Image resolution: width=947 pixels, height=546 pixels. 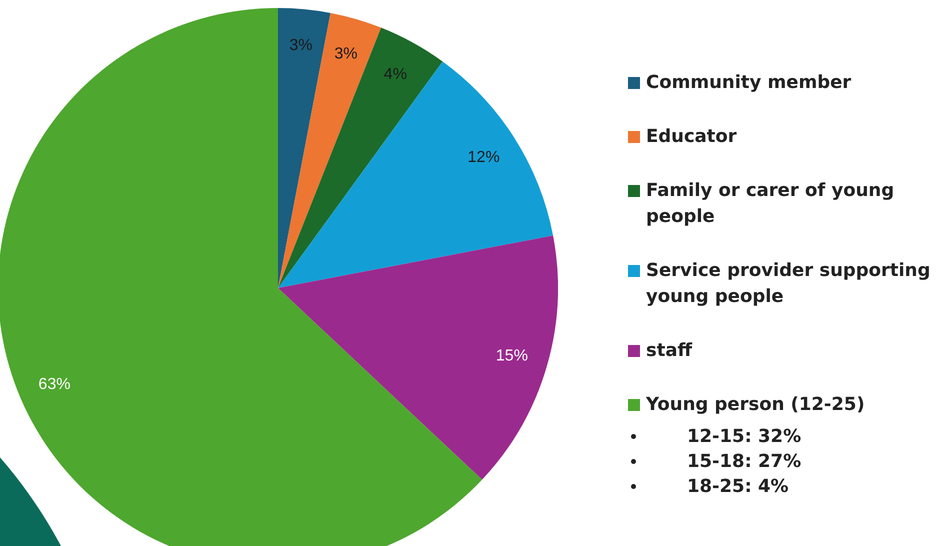 I want to click on data-label: 15%, so click(x=512, y=355).